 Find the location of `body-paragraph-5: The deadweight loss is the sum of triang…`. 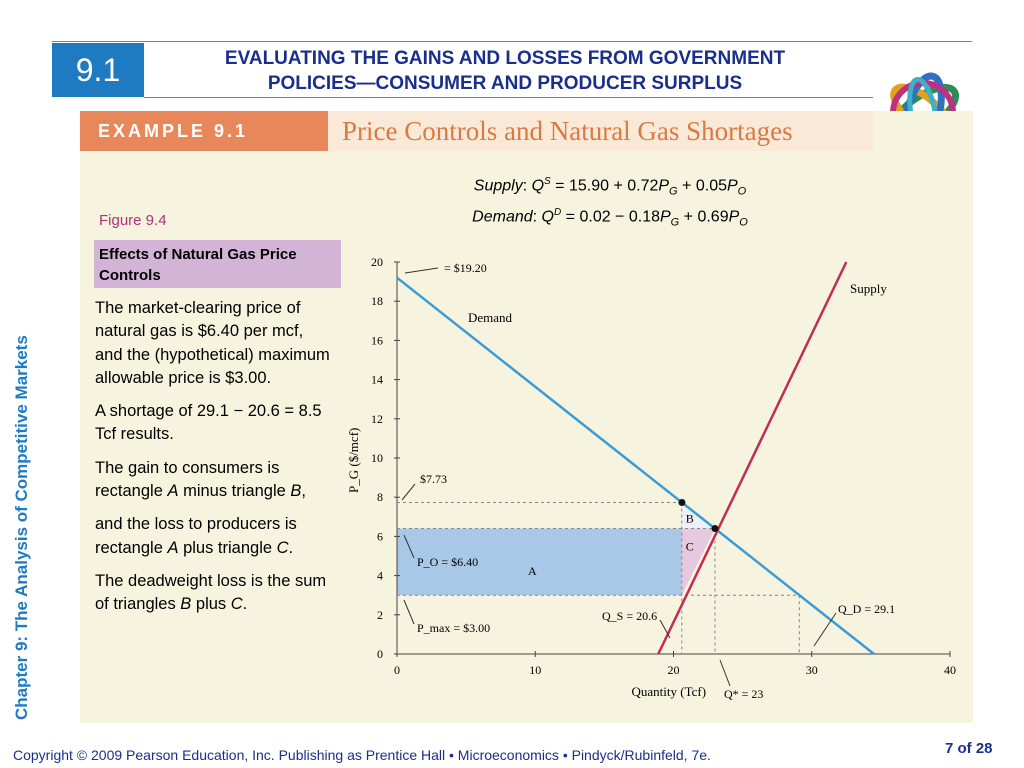

body-paragraph-5: The deadweight loss is the sum of triang… is located at coordinates (211, 592).